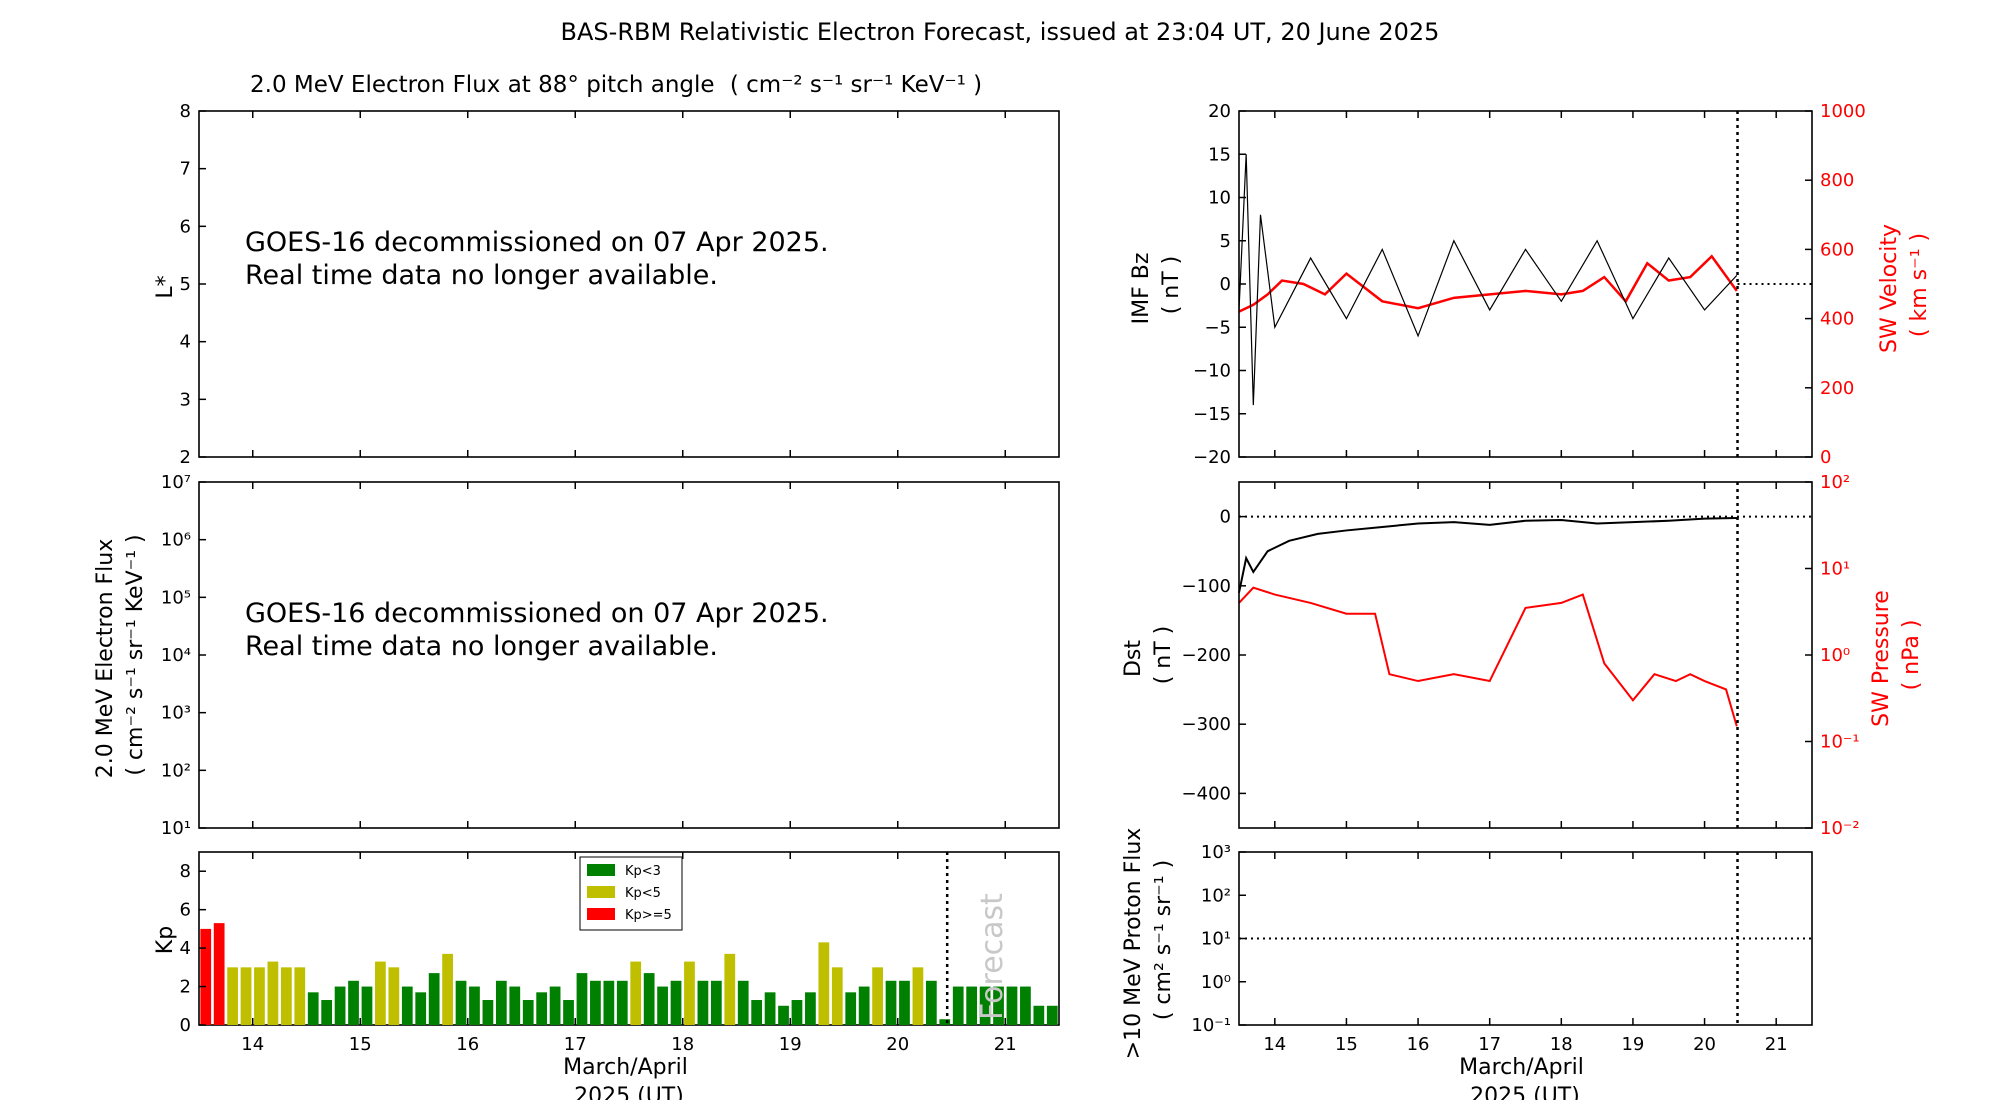  Describe the element at coordinates (1840, 828) in the screenshot. I see `y-tick-label: 10⁻²` at that location.